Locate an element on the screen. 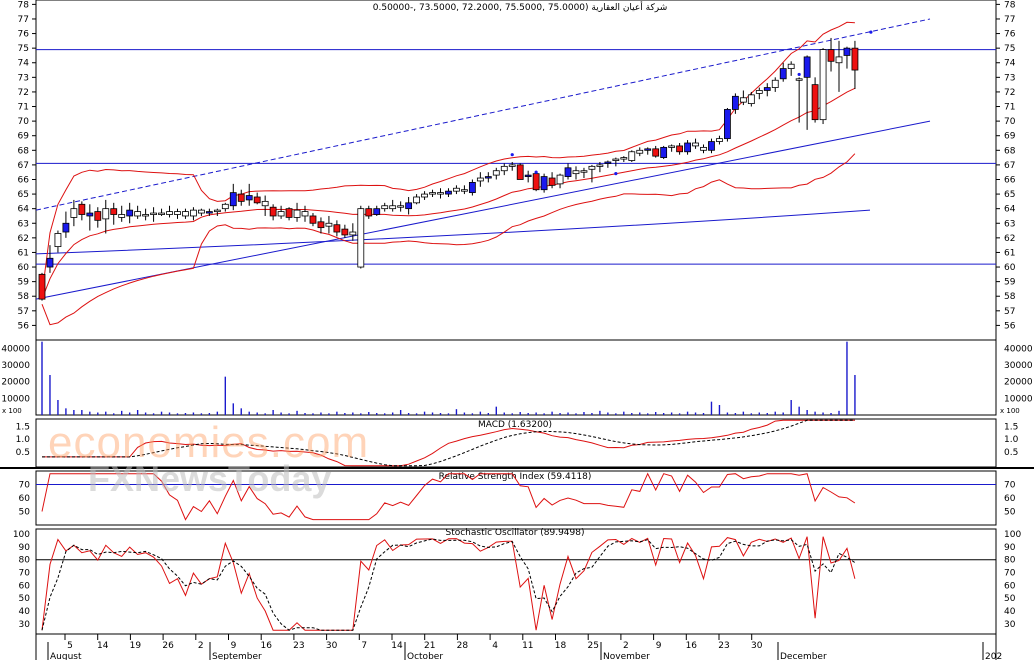 This screenshot has height=660, width=1034. date-label: 9 is located at coordinates (659, 646).